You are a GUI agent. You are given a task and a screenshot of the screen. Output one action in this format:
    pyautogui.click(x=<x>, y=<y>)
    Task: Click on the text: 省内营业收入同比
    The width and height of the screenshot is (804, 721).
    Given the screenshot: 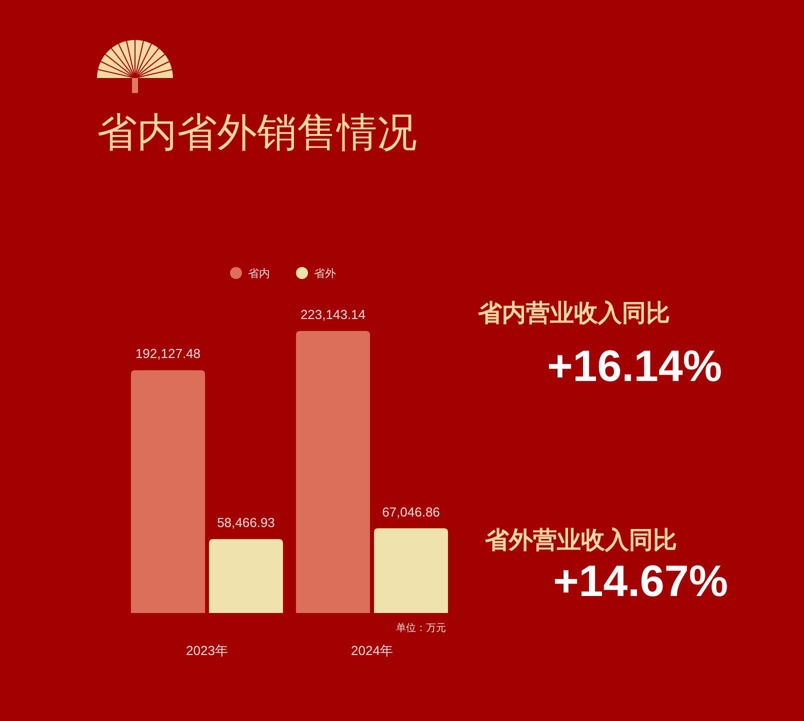 What is the action you would take?
    pyautogui.click(x=573, y=313)
    